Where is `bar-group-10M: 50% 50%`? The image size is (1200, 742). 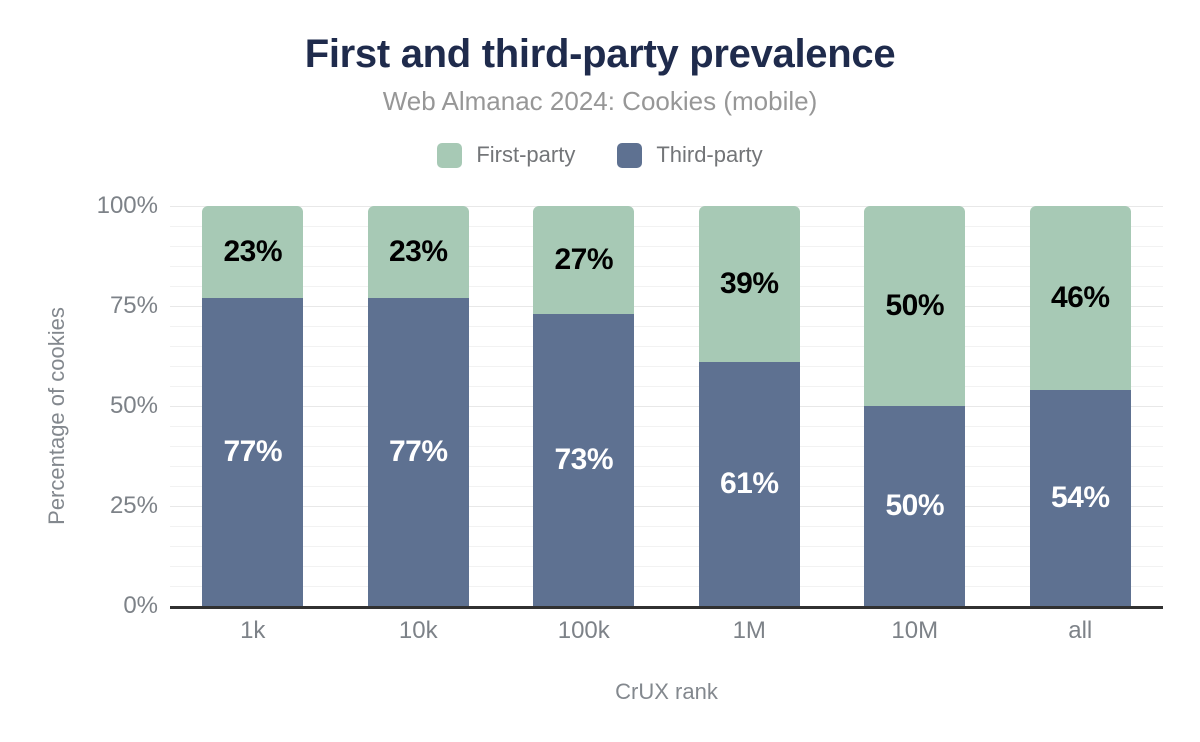 bar-group-10M: 50% 50% is located at coordinates (915, 406).